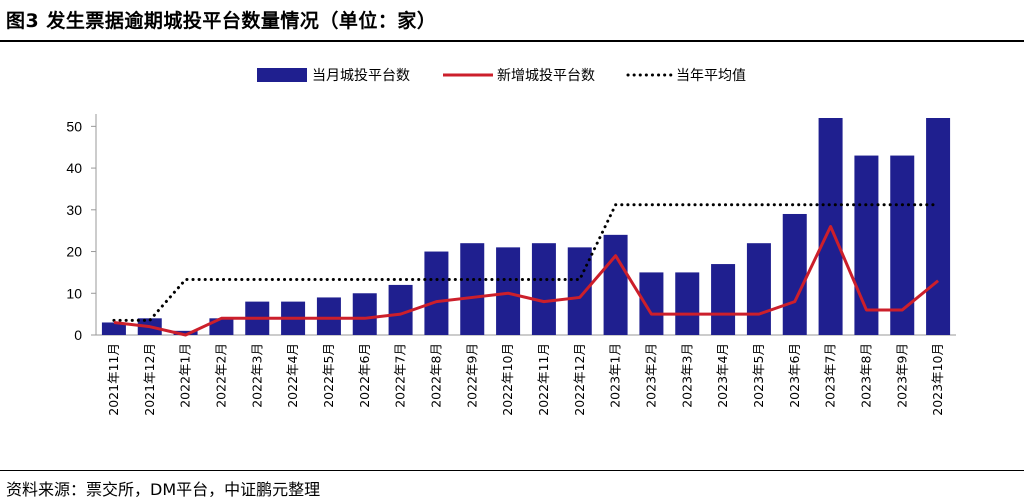 The image size is (1024, 504). I want to click on y-tick-label: 10, so click(74, 293).